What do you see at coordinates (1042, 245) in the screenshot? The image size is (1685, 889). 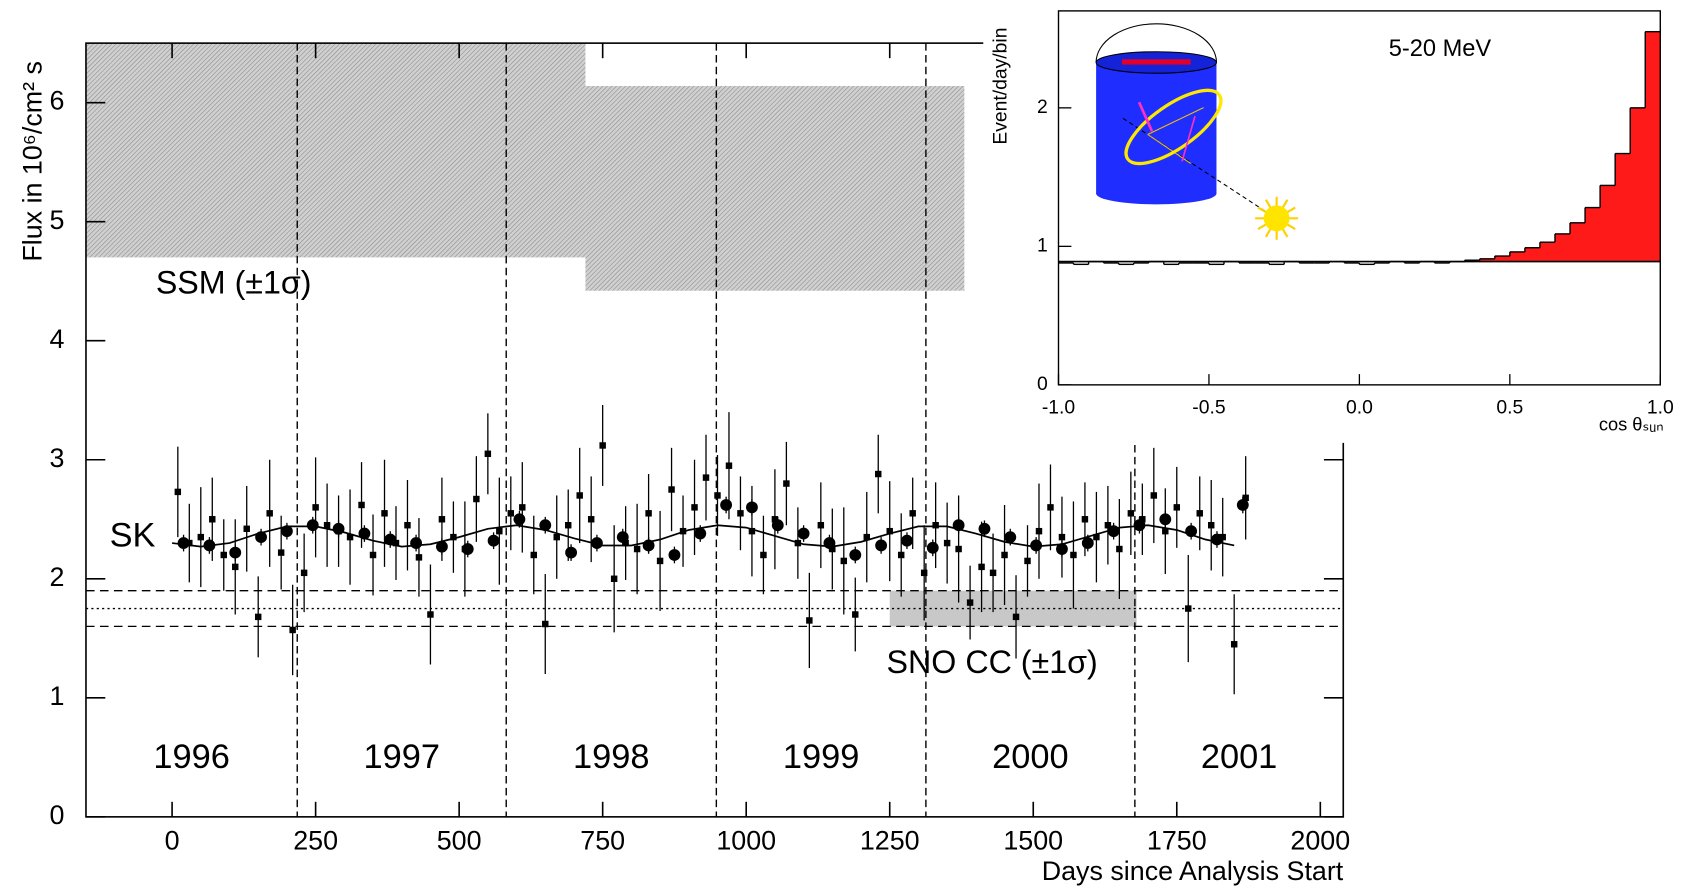 I see `y-tick-label: 1` at bounding box center [1042, 245].